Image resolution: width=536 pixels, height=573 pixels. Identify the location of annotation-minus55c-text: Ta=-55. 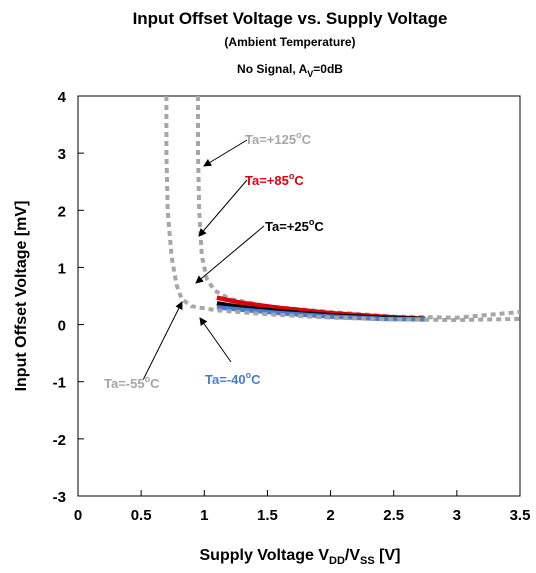
(124, 383).